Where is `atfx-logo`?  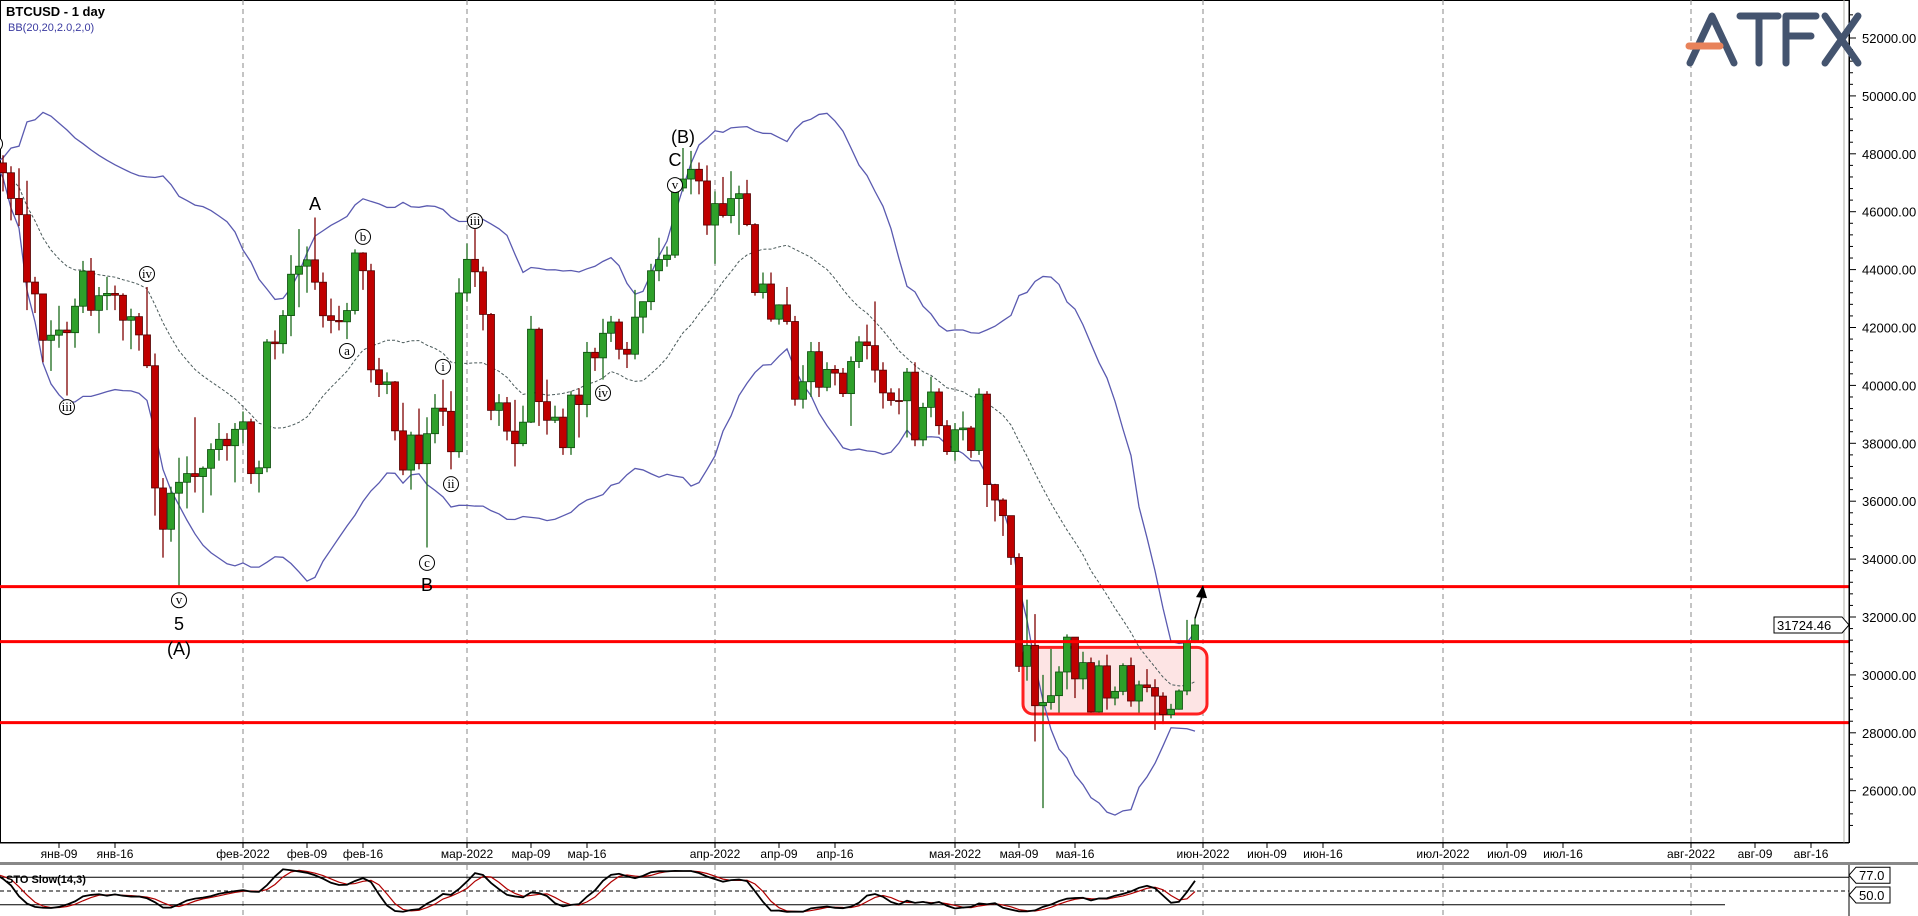
atfx-logo is located at coordinates (1773, 39).